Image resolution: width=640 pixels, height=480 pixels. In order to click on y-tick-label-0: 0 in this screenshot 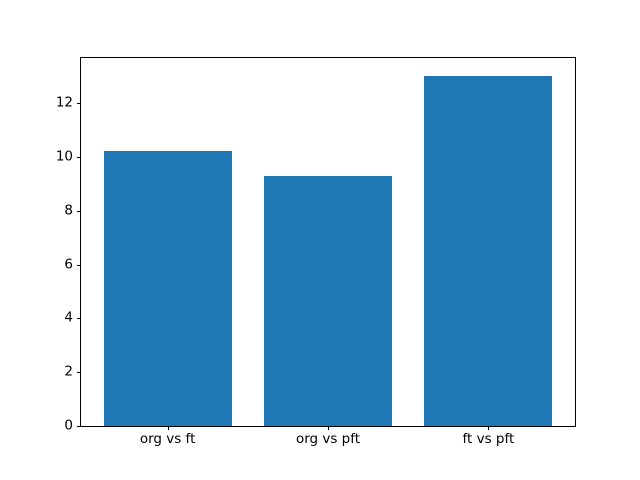, I will do `click(68, 425)`.